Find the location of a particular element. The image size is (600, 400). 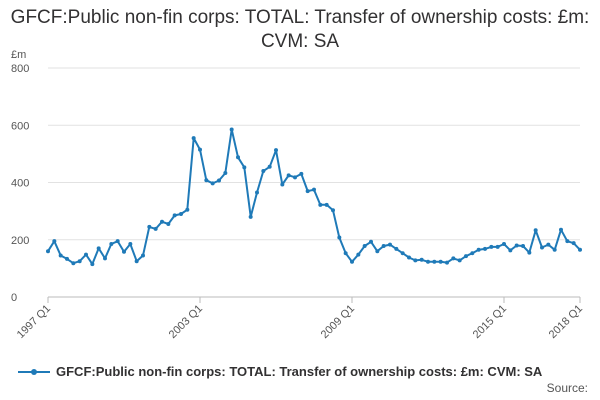

x-tick-label: 2003 Q1 is located at coordinates (186, 322).